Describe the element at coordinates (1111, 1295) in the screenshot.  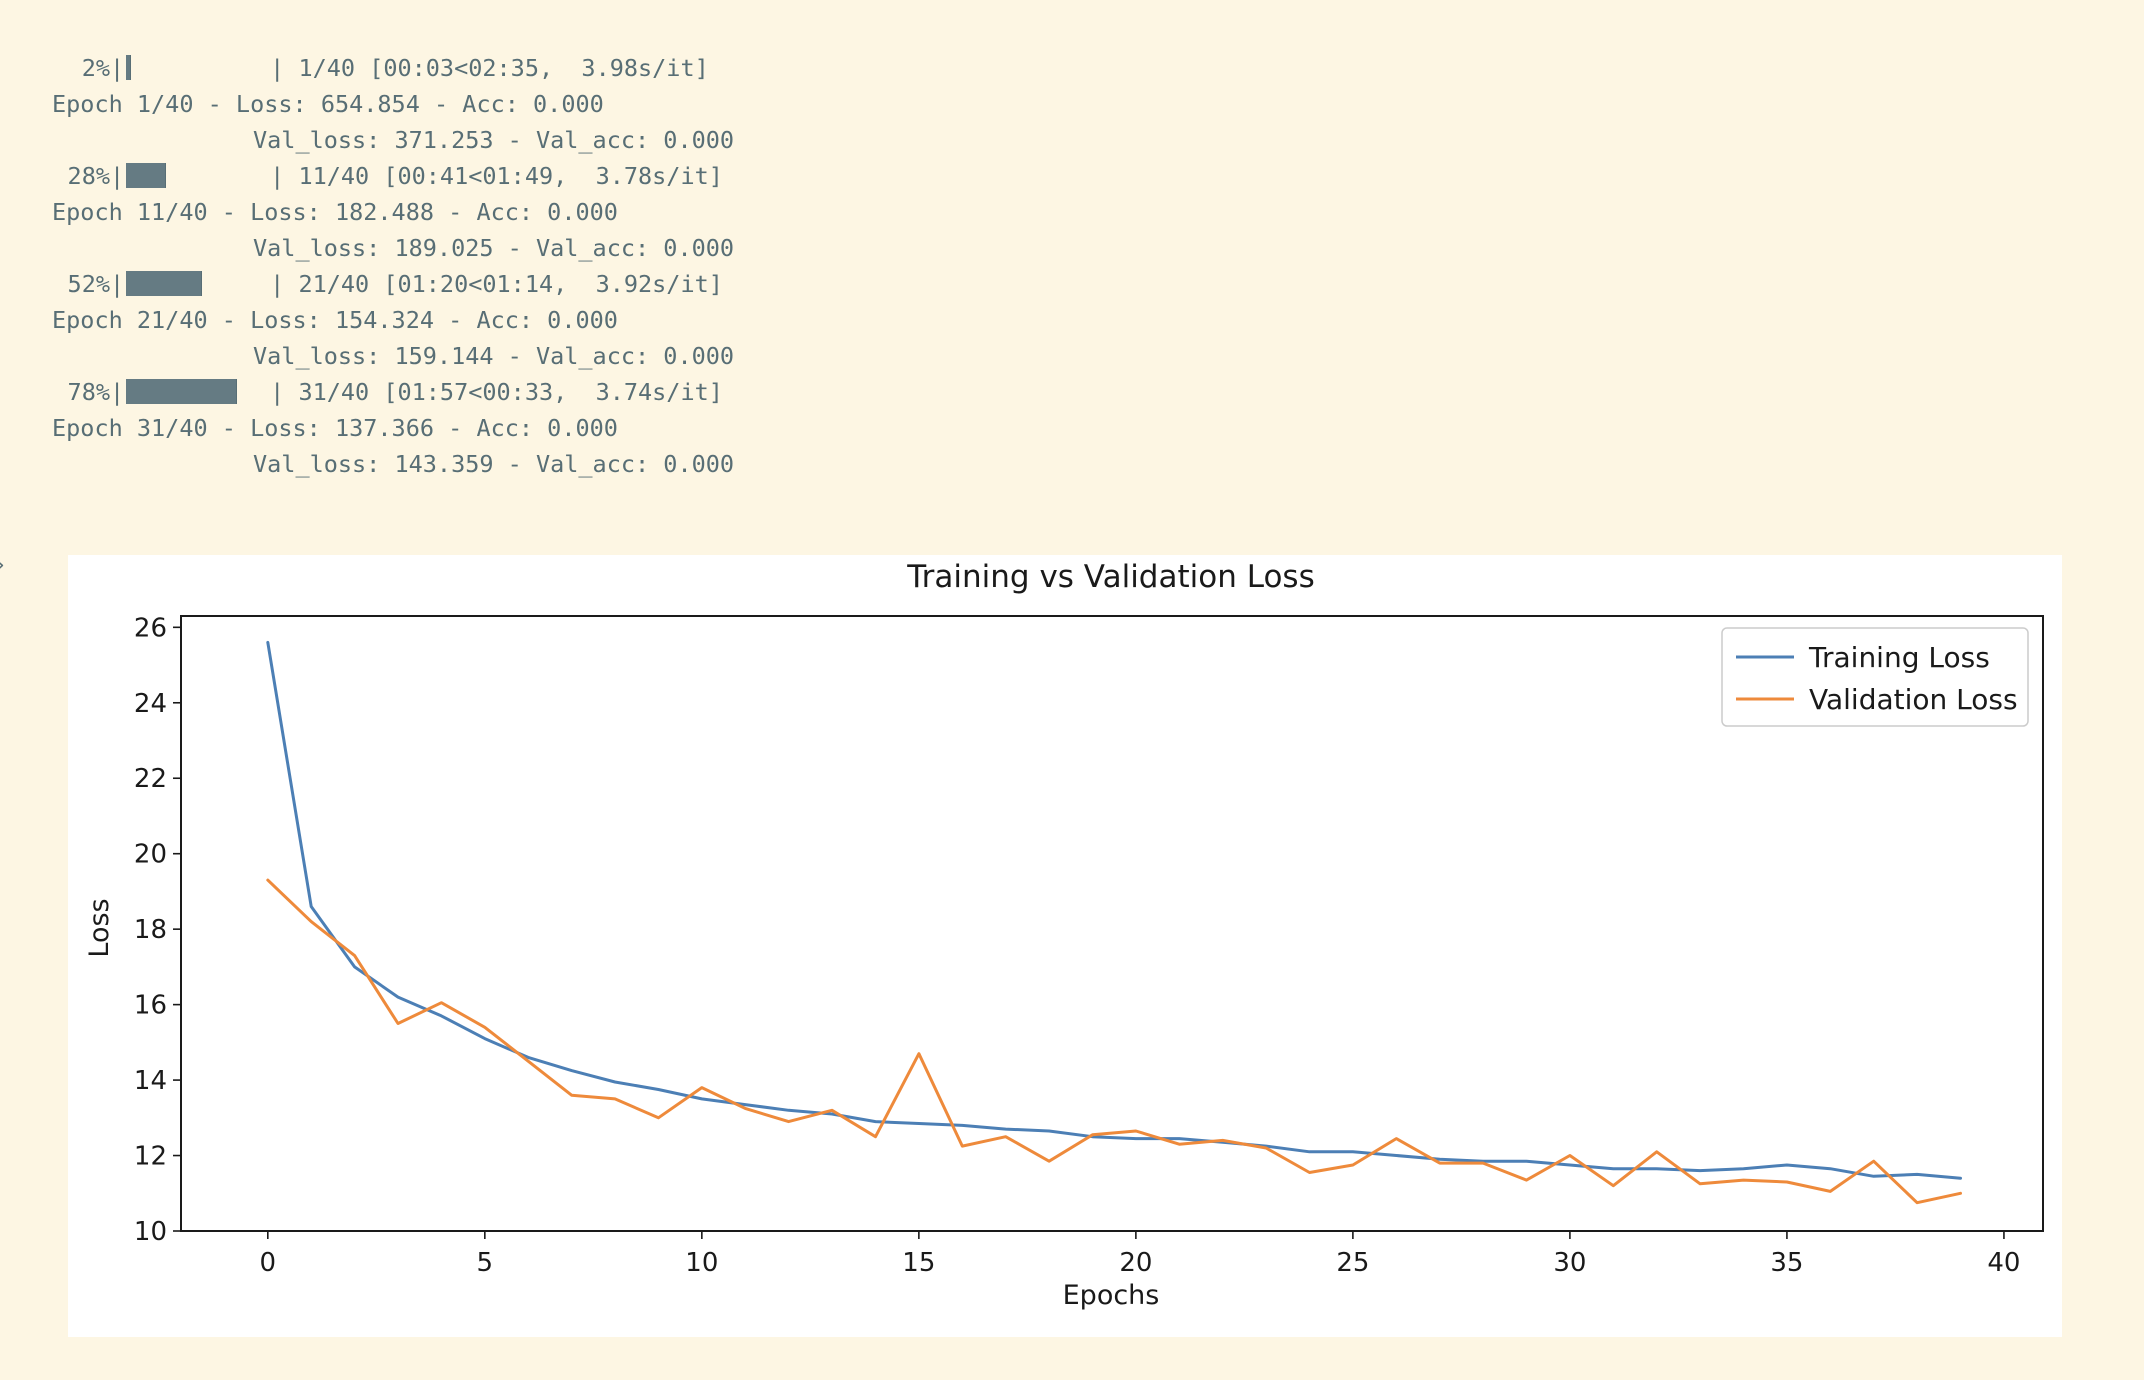
I see `x-axis-label: Epochs` at that location.